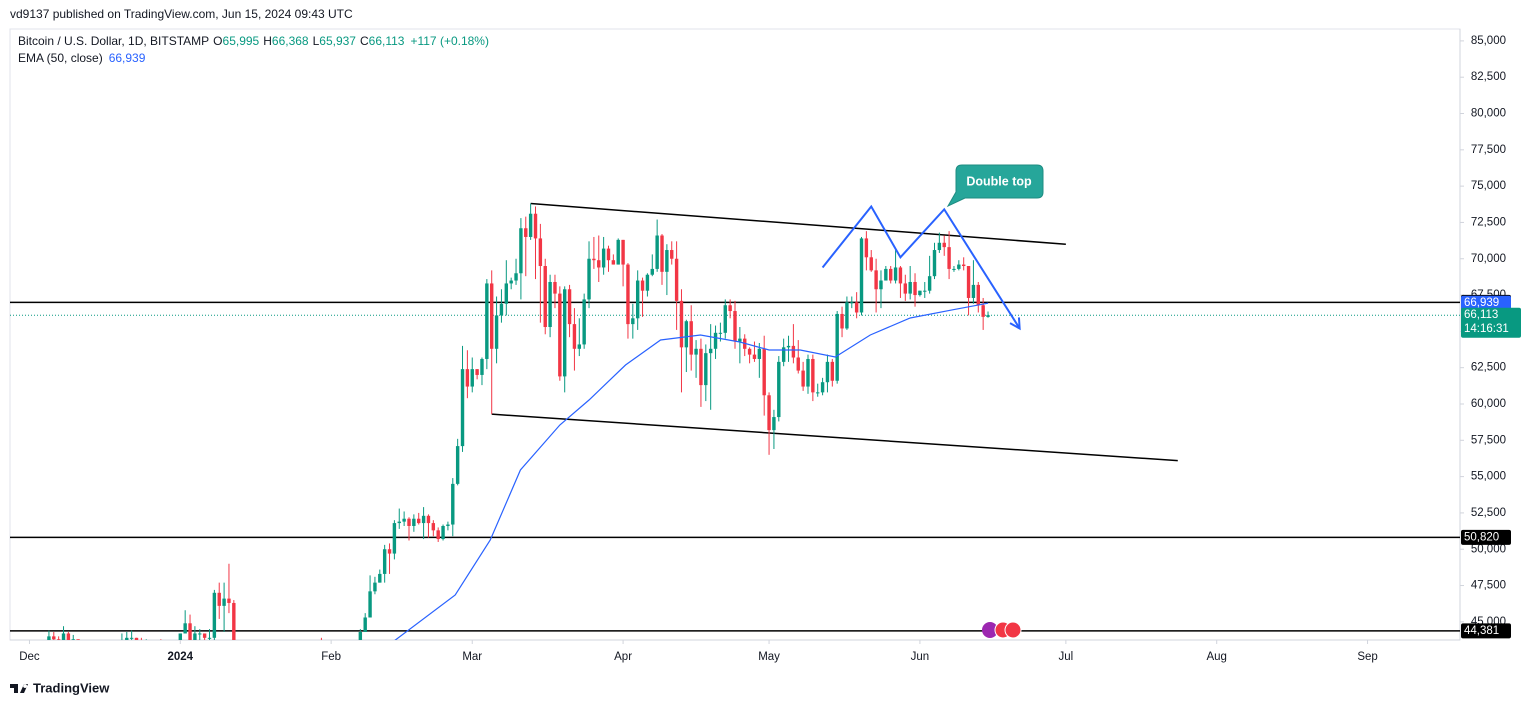 The image size is (1536, 705). I want to click on legend-key: L, so click(316, 41).